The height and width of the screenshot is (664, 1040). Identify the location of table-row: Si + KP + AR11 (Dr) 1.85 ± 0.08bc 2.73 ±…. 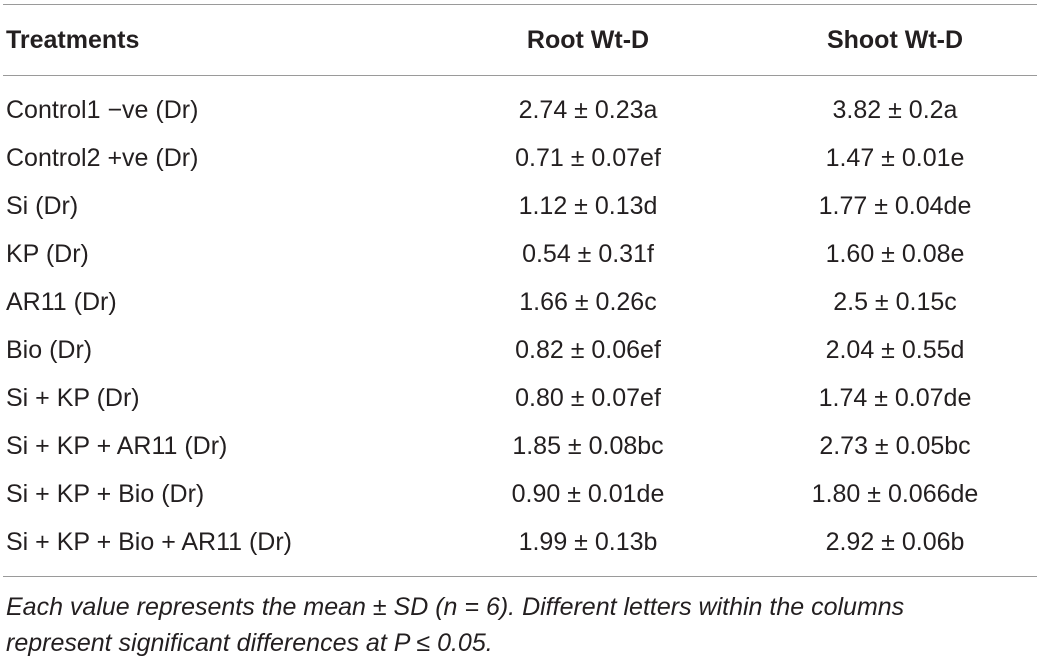
(520, 446).